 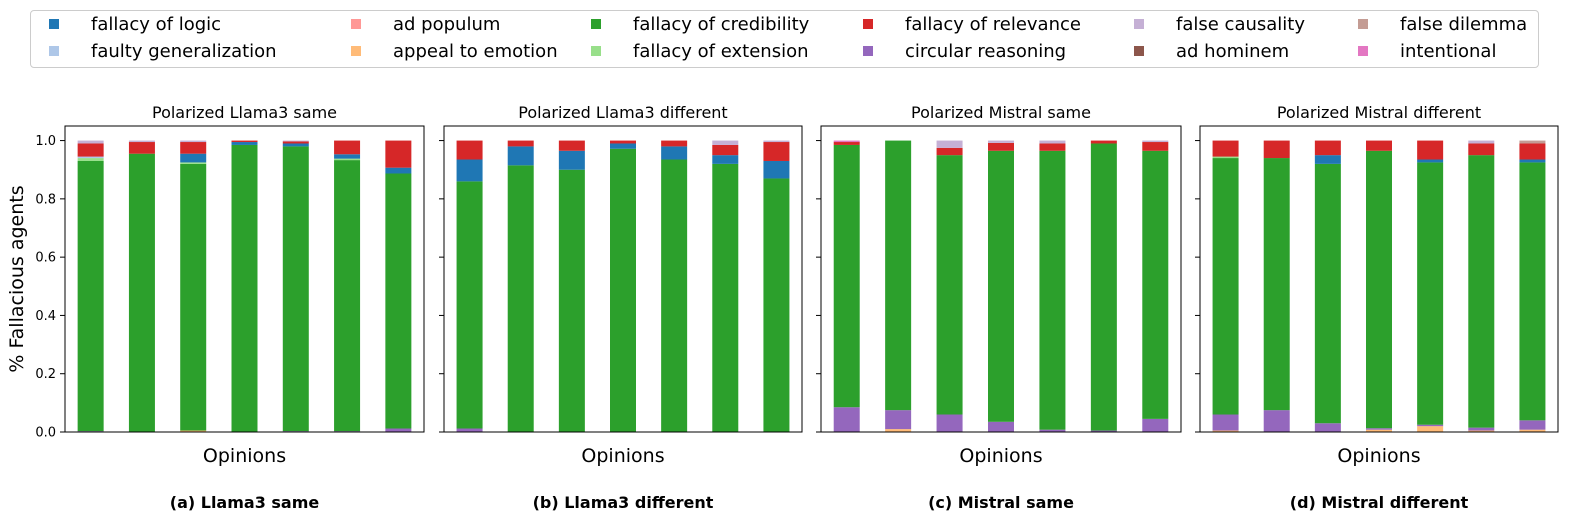 What do you see at coordinates (1001, 502) in the screenshot?
I see `panel-caption: (c) Mistral same` at bounding box center [1001, 502].